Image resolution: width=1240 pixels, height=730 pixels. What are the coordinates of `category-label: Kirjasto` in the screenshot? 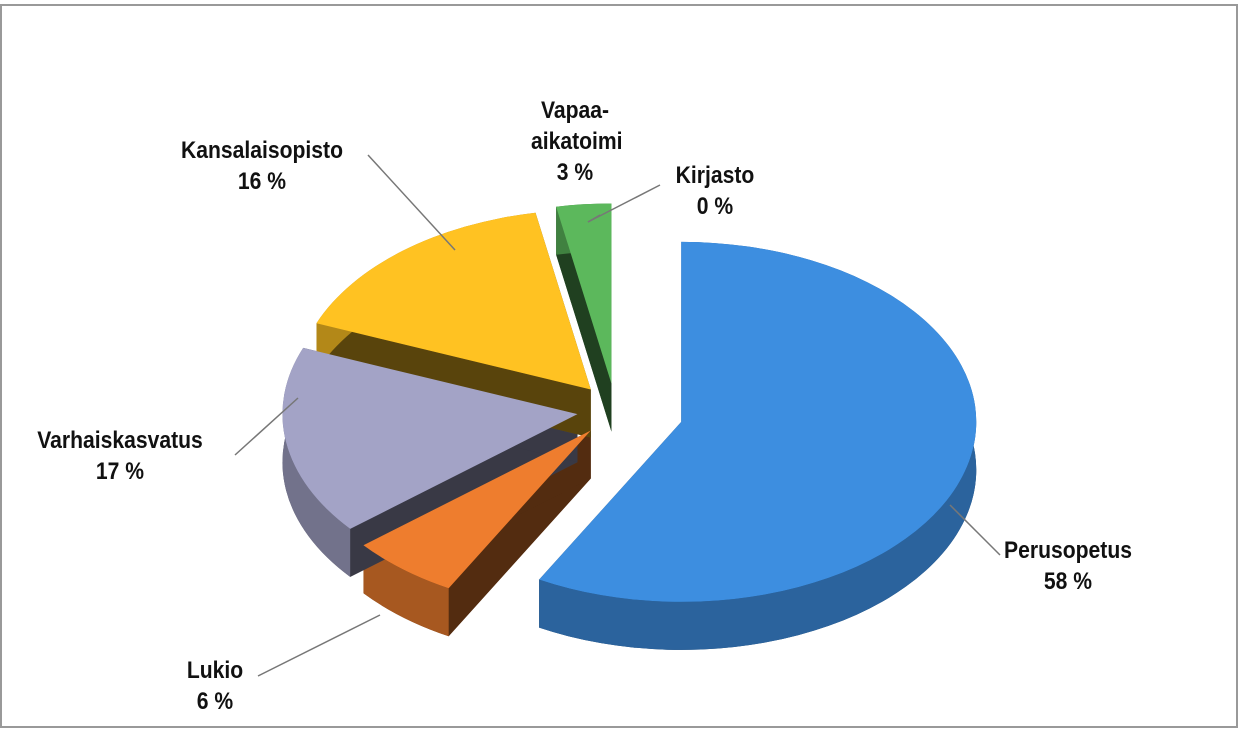 It's located at (715, 175).